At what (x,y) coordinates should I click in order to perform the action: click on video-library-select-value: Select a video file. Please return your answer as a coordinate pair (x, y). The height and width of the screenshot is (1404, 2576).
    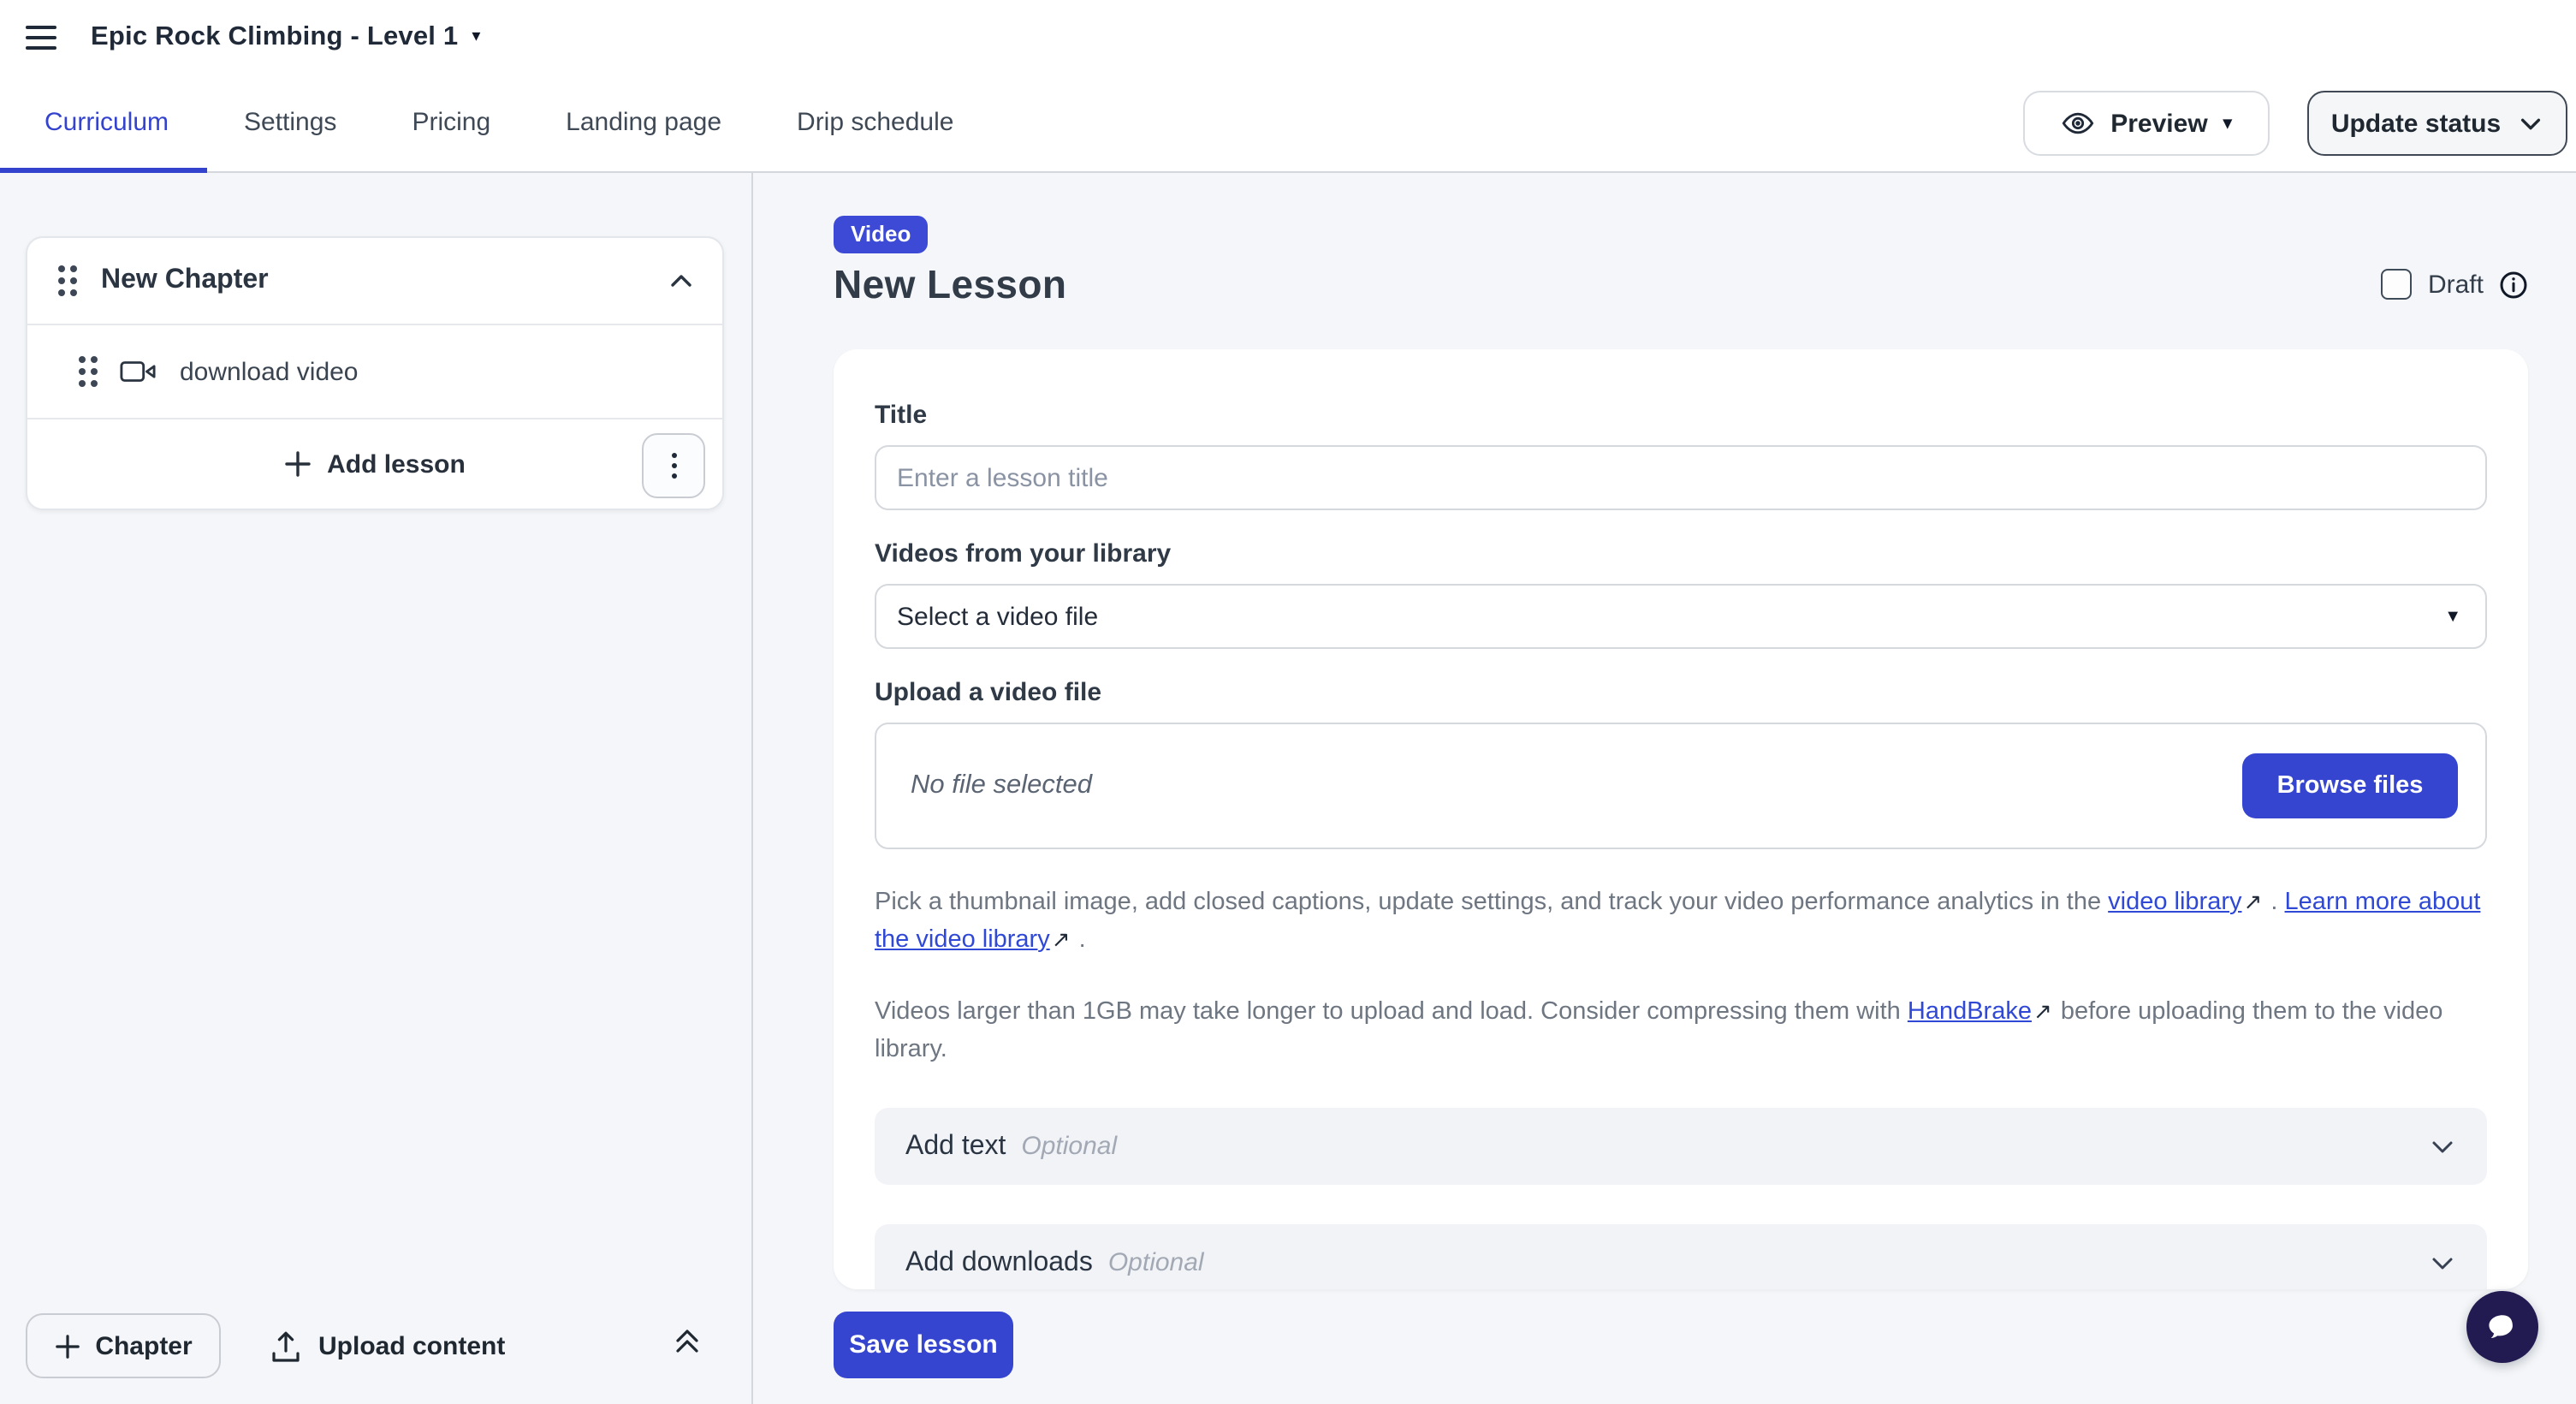
    Looking at the image, I should click on (998, 616).